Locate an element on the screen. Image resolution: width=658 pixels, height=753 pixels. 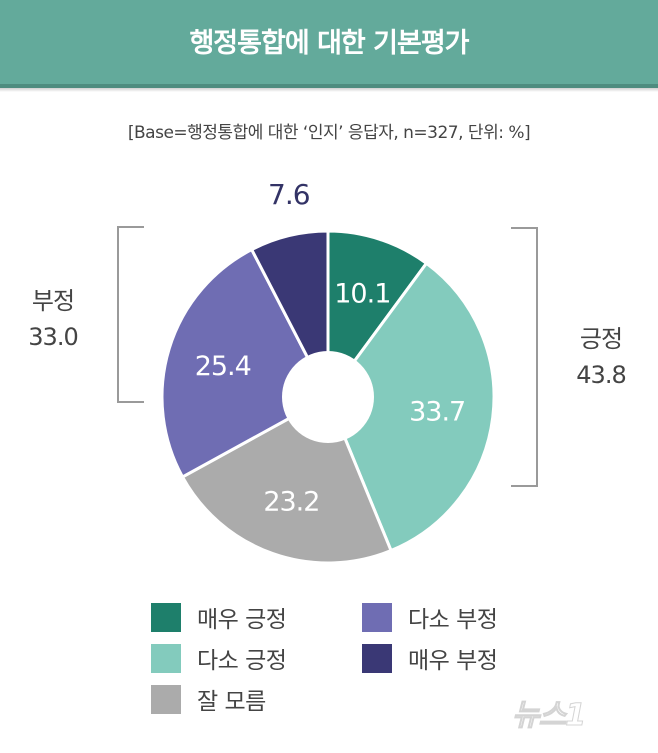
chart-title: 행정통합에 대한 기본평가 is located at coordinates (329, 43).